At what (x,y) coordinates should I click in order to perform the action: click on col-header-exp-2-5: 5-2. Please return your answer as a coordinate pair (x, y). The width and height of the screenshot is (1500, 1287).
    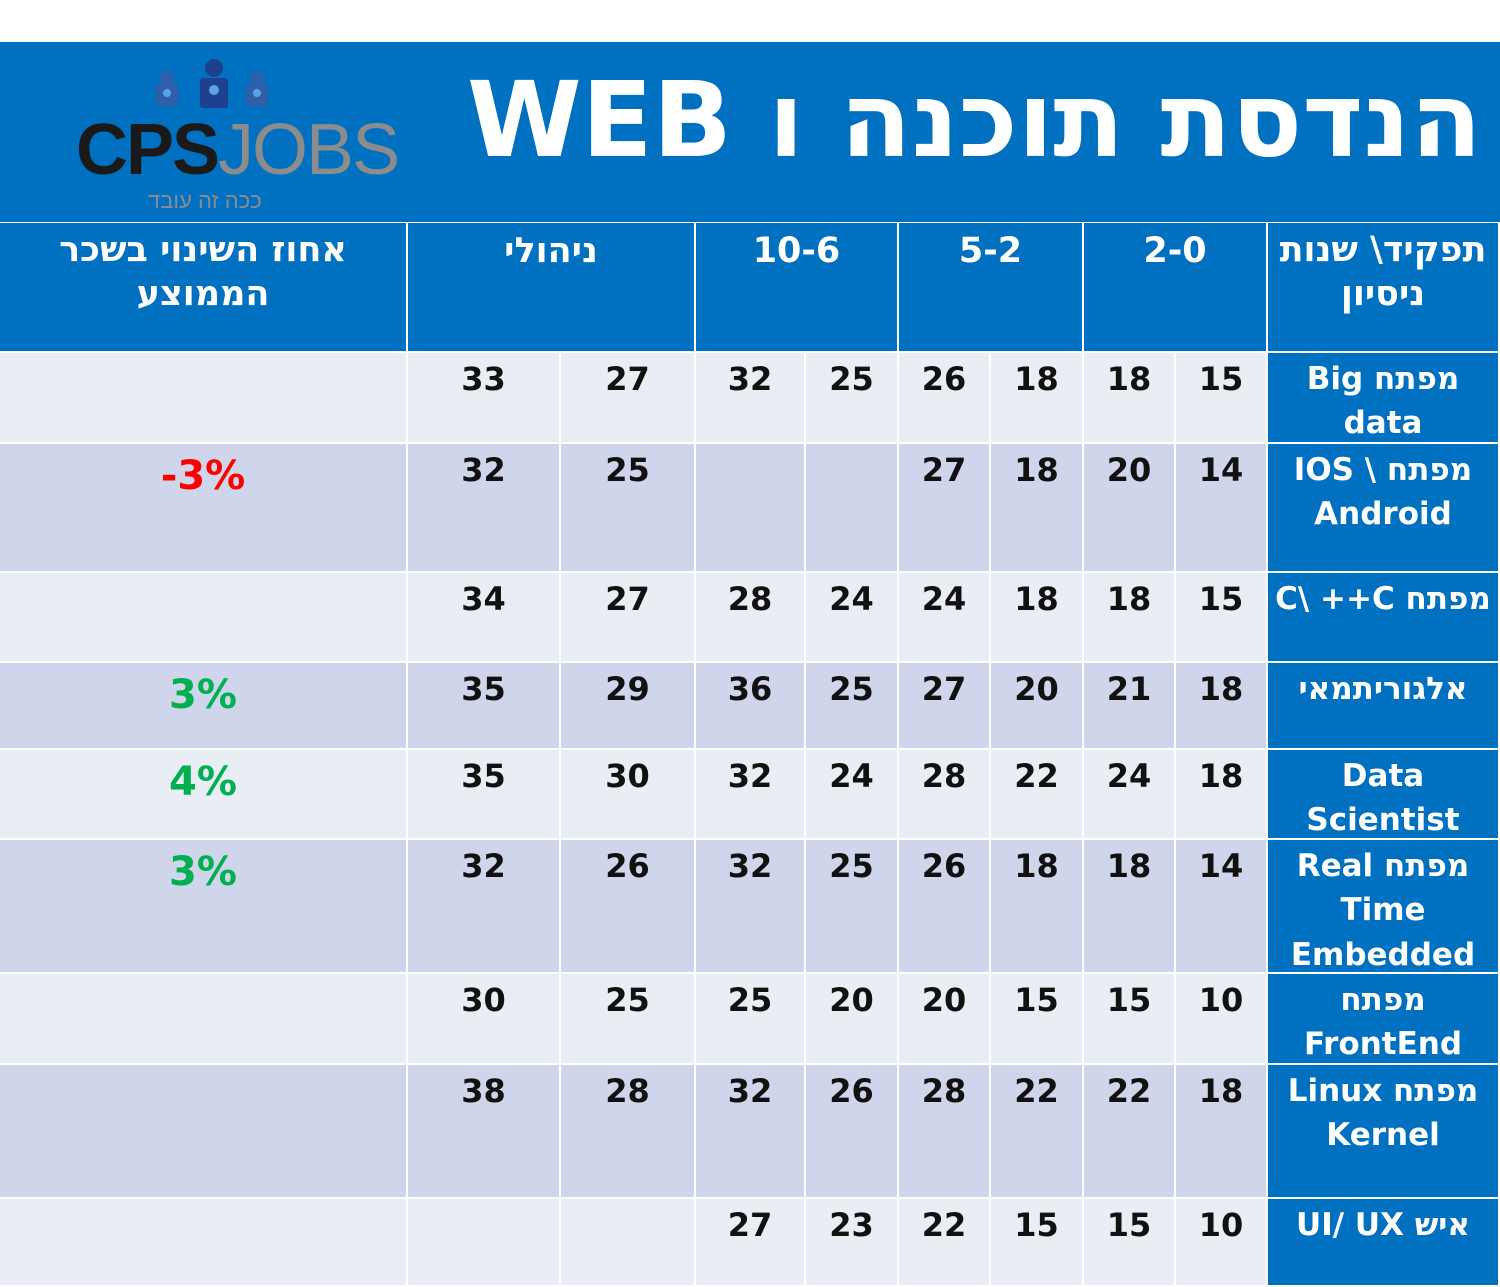
    Looking at the image, I should click on (991, 288).